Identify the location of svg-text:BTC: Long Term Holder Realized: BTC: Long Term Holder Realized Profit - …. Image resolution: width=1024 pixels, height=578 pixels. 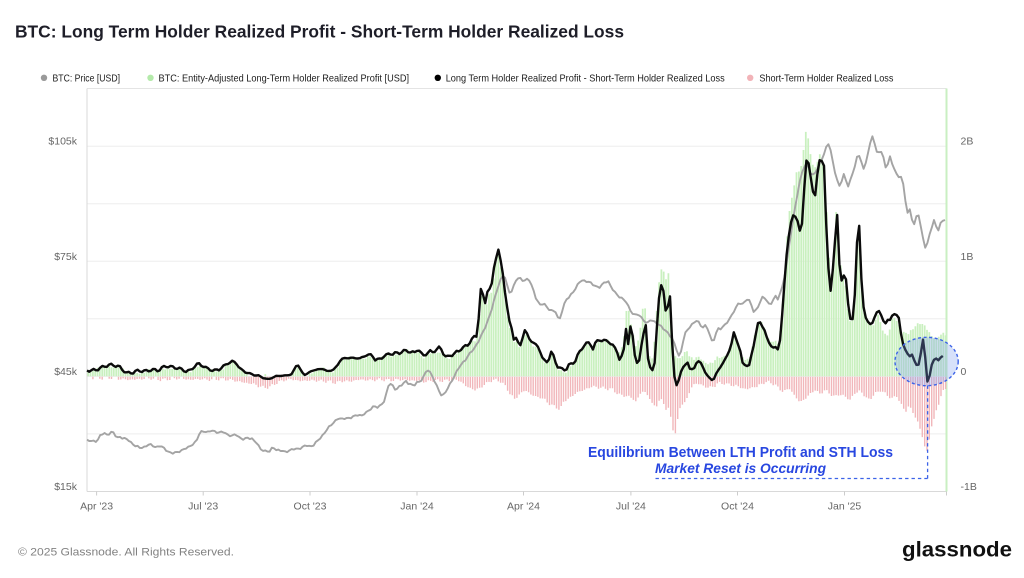
(319, 32).